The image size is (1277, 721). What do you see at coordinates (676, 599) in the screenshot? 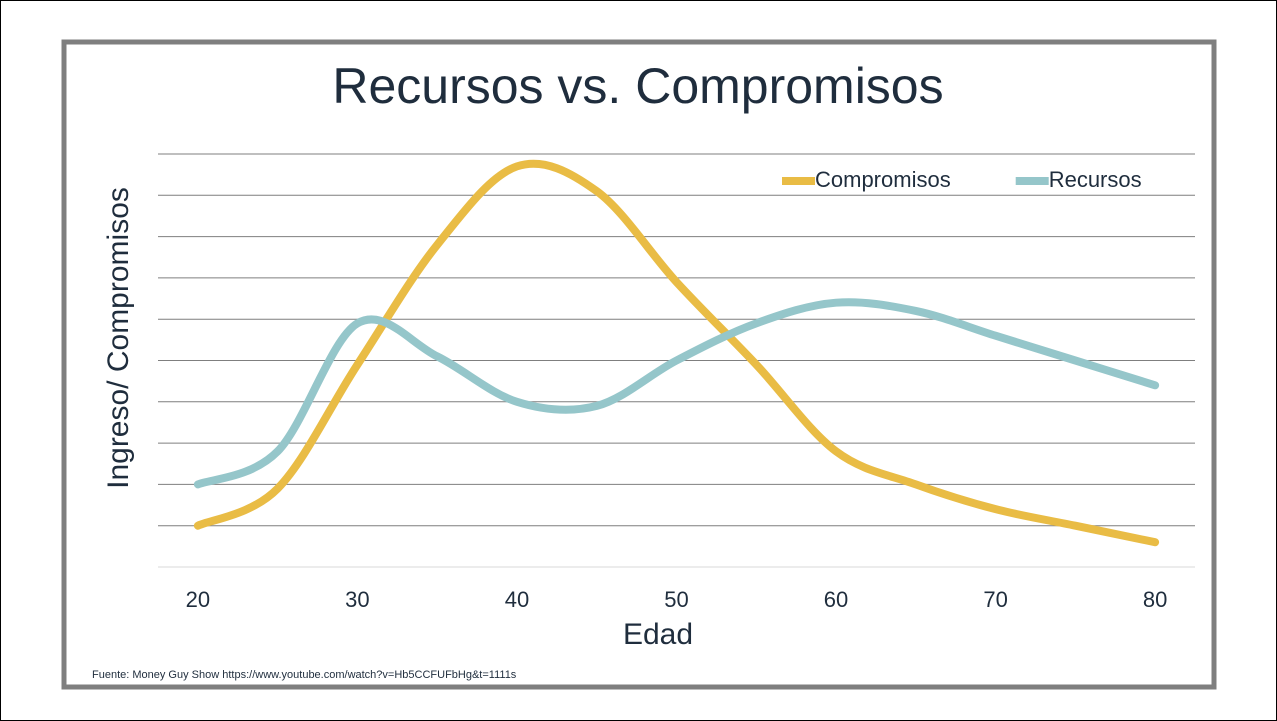
I see `x-tick-label: 50` at bounding box center [676, 599].